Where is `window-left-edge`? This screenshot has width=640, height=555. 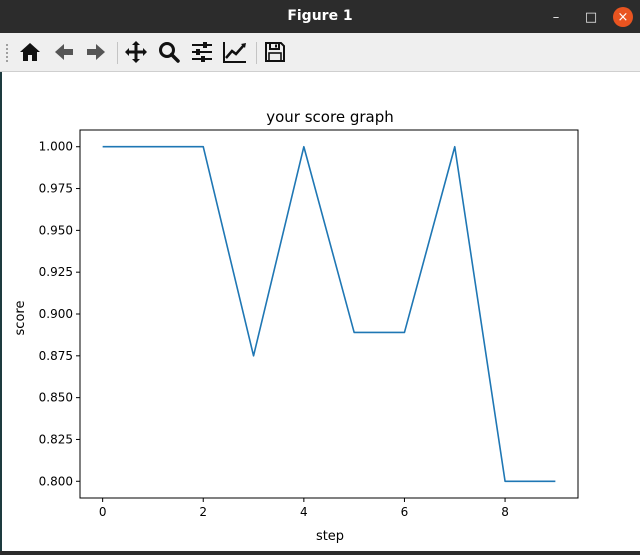
window-left-edge is located at coordinates (1, 311).